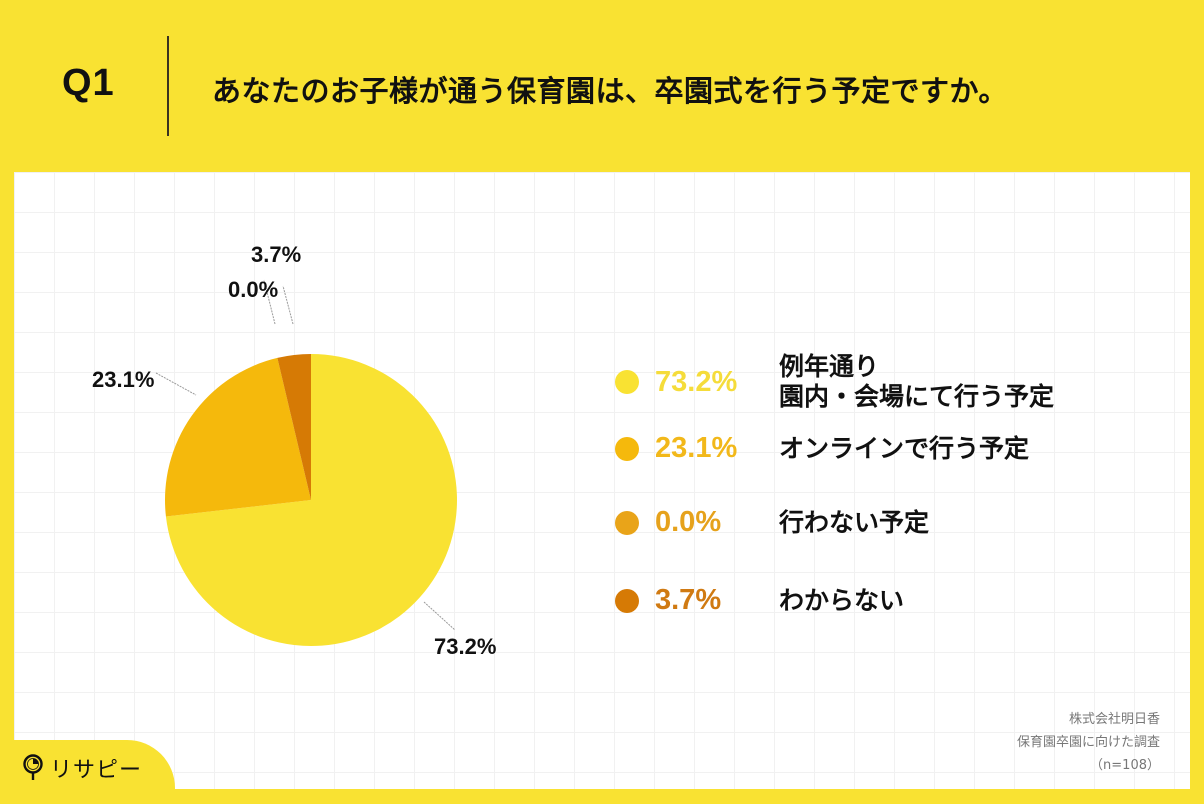 This screenshot has width=1204, height=804. Describe the element at coordinates (88, 83) in the screenshot. I see `question-number: Q1` at that location.